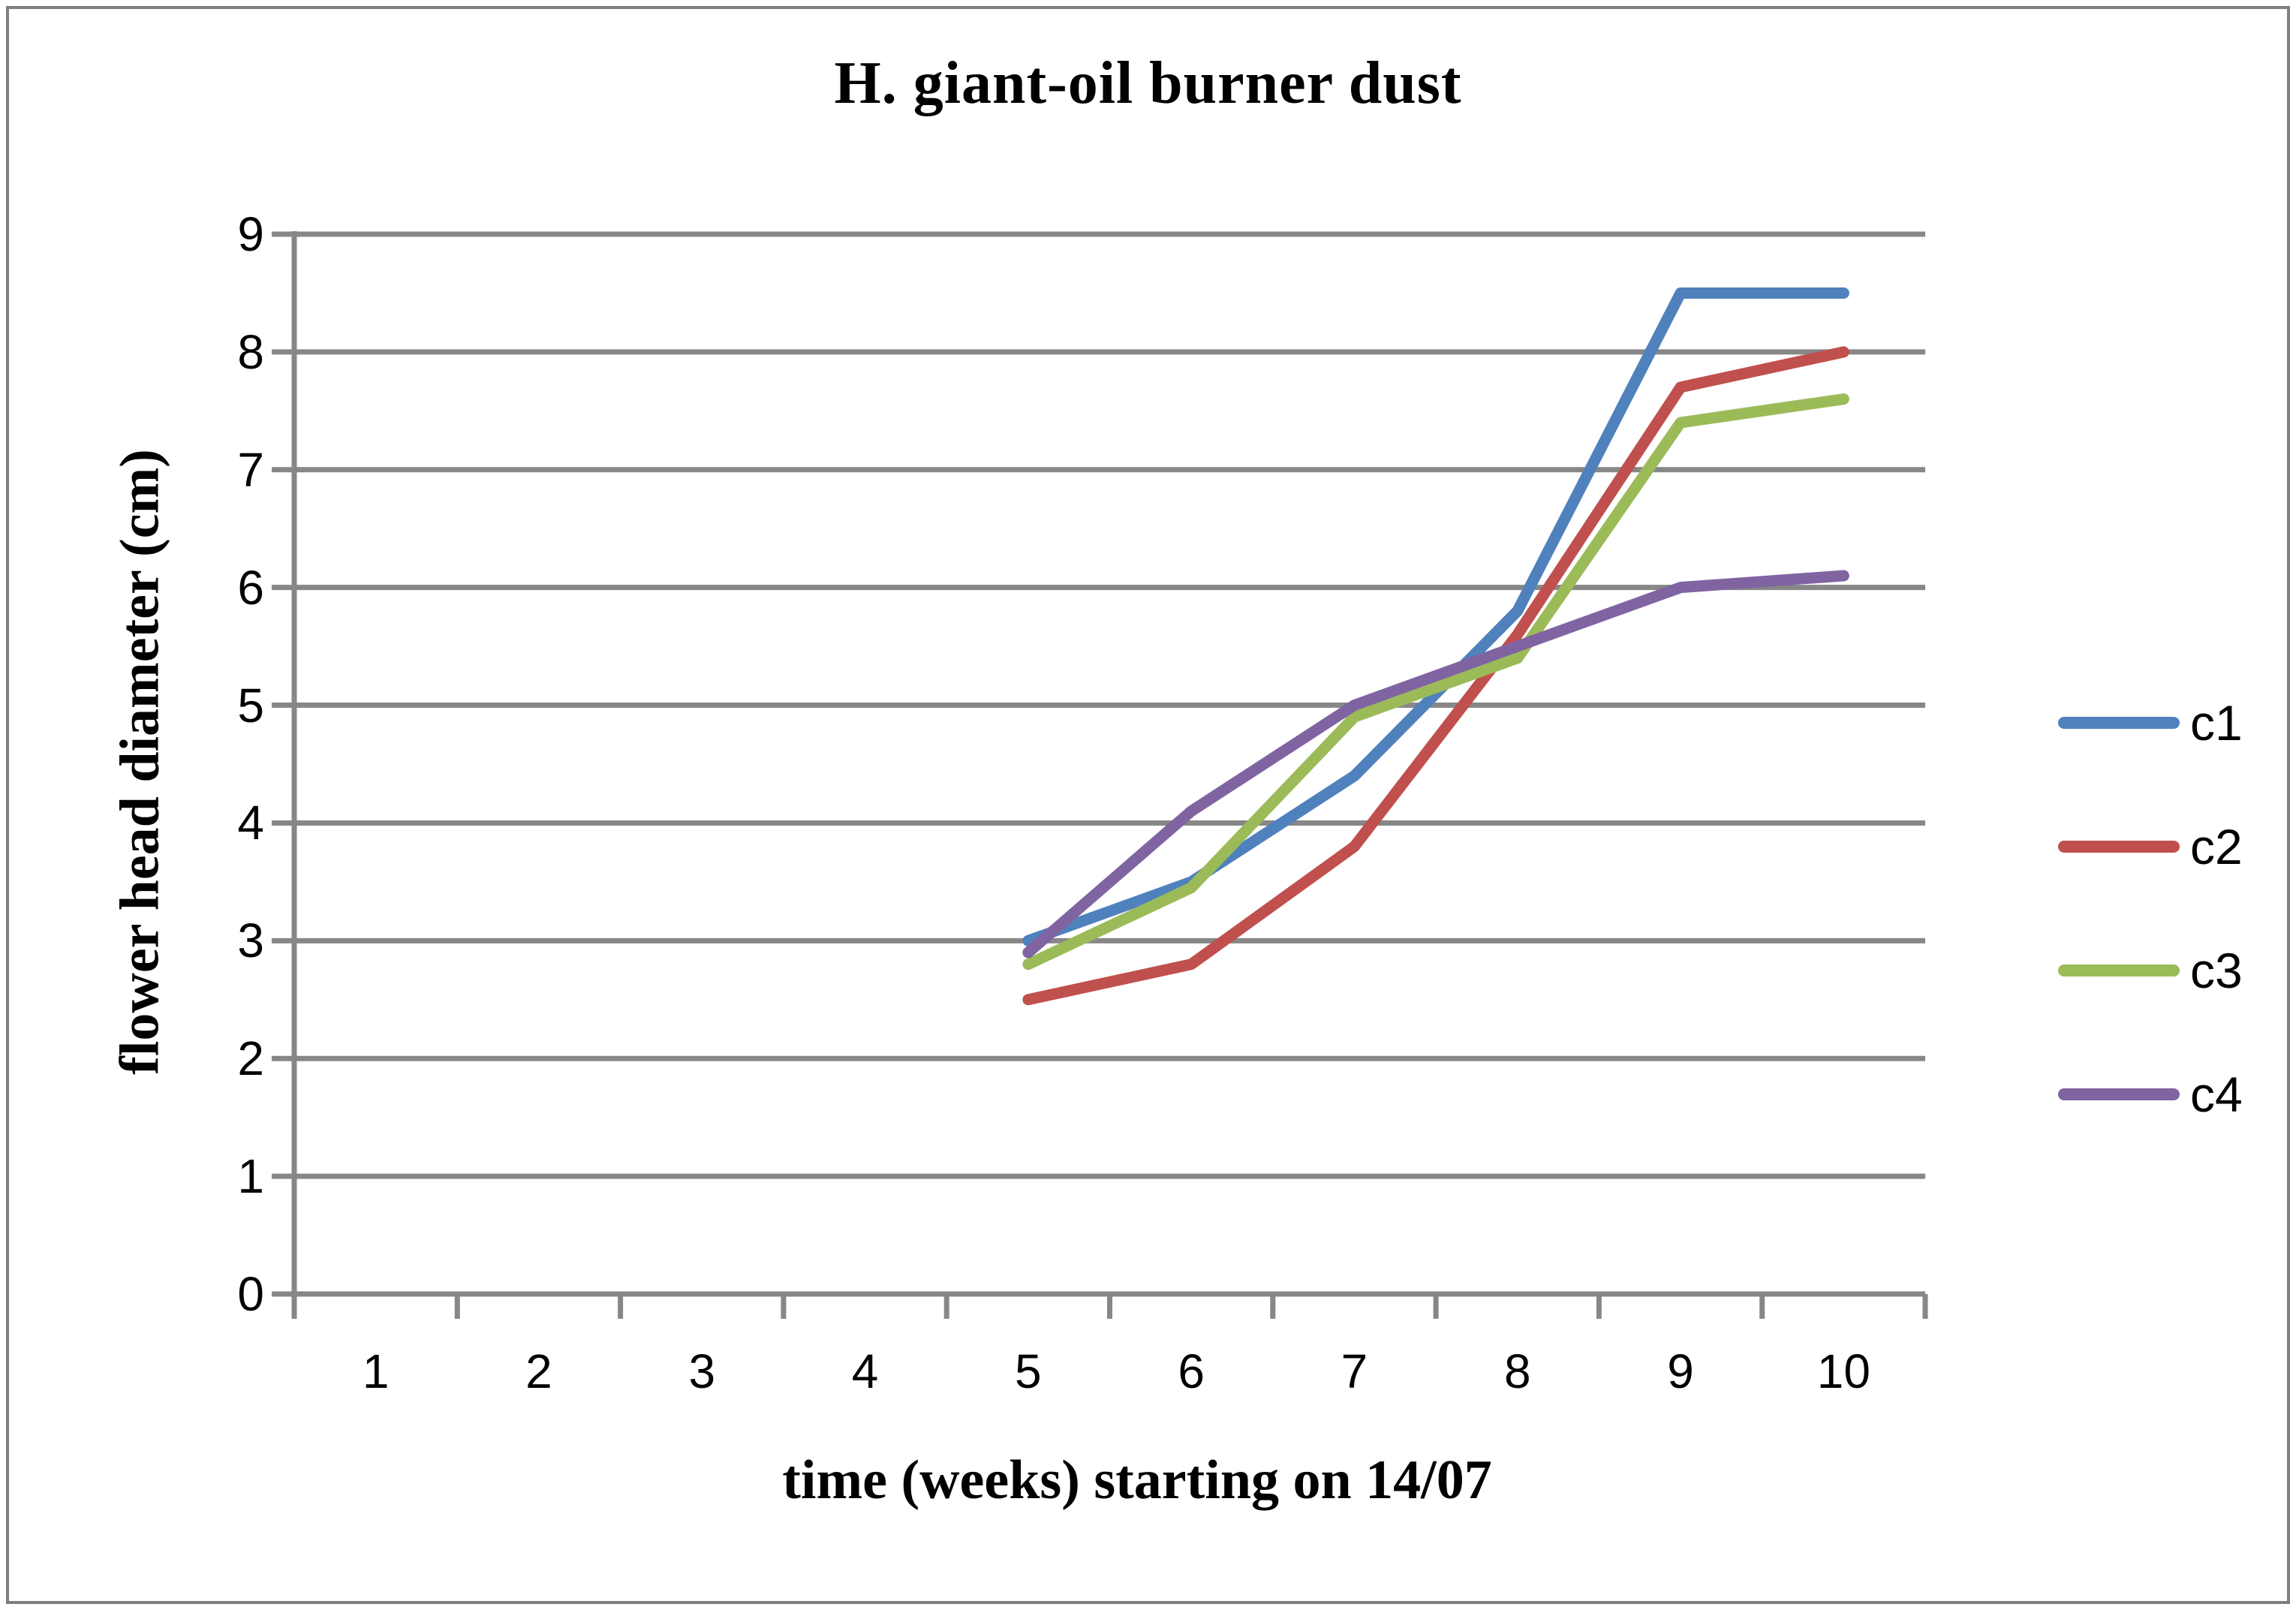  Describe the element at coordinates (250, 1058) in the screenshot. I see `y-tick-label: 2` at that location.